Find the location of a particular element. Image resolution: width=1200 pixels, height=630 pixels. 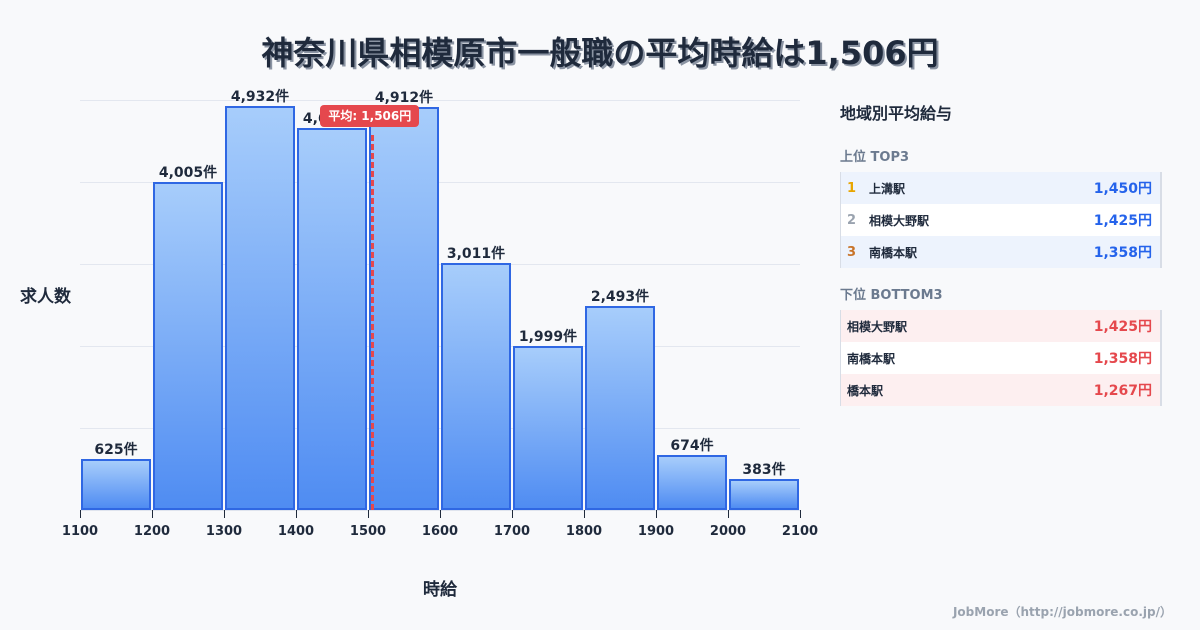

average-badge: 平均: 1,506円 is located at coordinates (370, 116).